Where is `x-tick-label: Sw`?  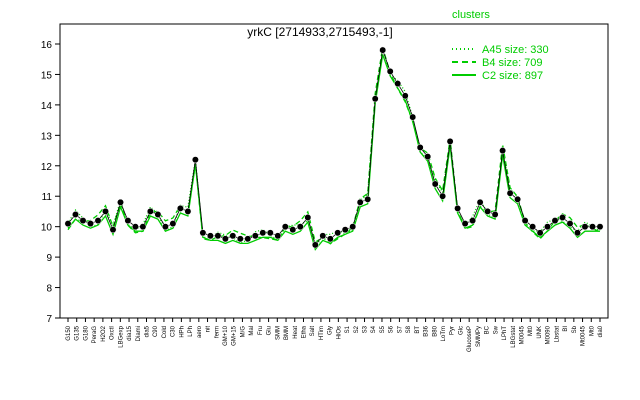 x-tick-label: Sw is located at coordinates (496, 329).